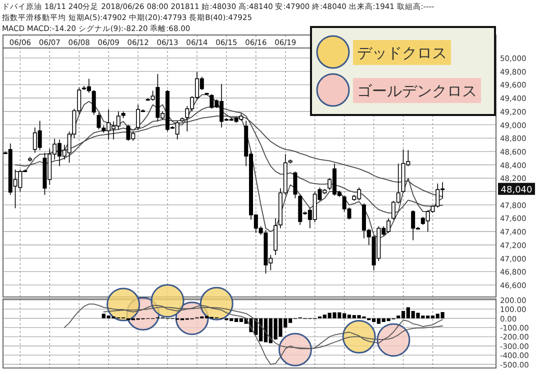  What do you see at coordinates (516, 190) in the screenshot?
I see `text: 48,040` at bounding box center [516, 190].